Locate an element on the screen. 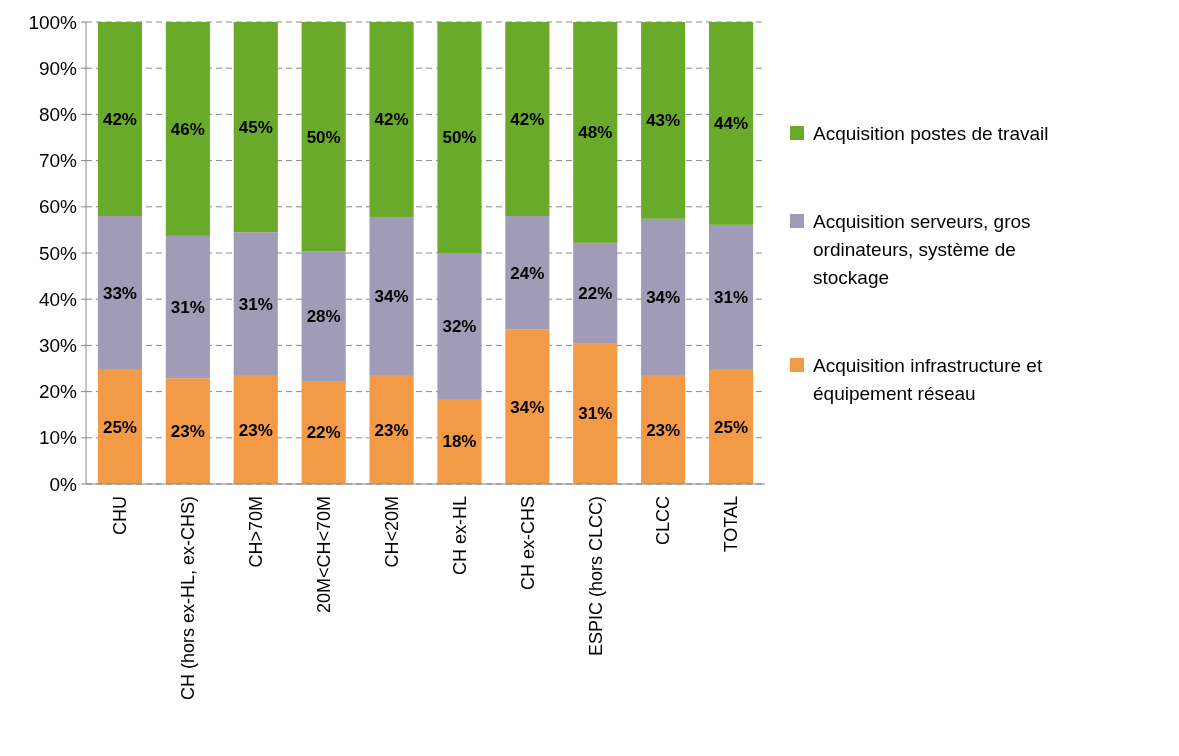 The height and width of the screenshot is (756, 1179). data-label: 33% is located at coordinates (119, 293).